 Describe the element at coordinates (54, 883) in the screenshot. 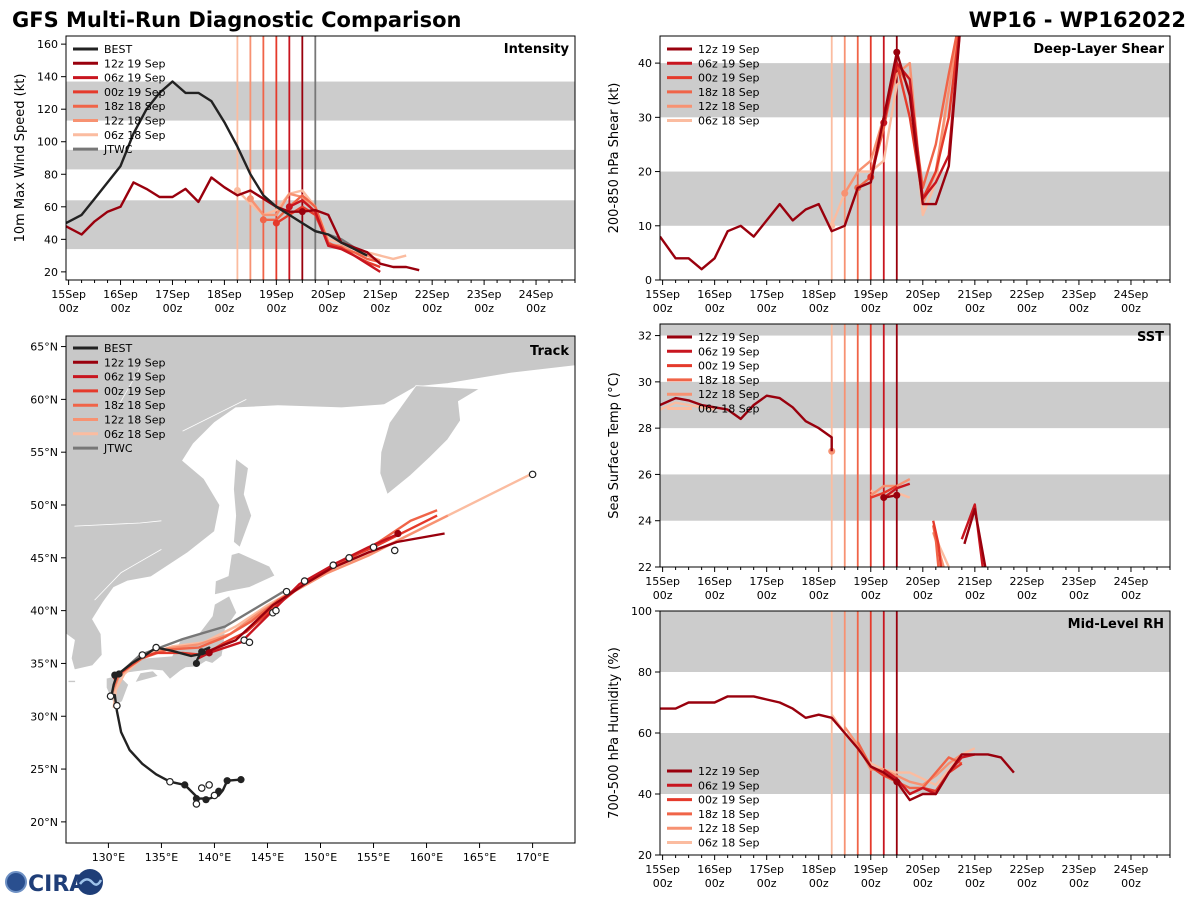

I see `cira-logo: CIRA` at that location.